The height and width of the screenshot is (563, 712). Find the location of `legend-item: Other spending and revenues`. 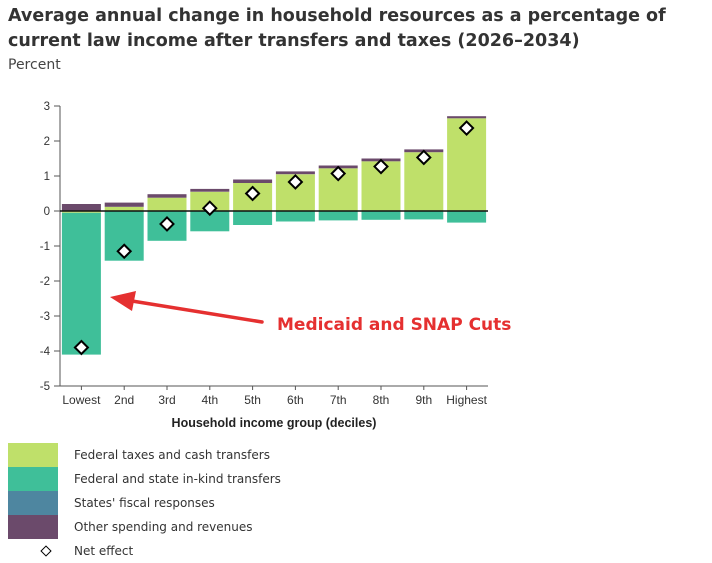

legend-item: Other spending and revenues is located at coordinates (208, 527).